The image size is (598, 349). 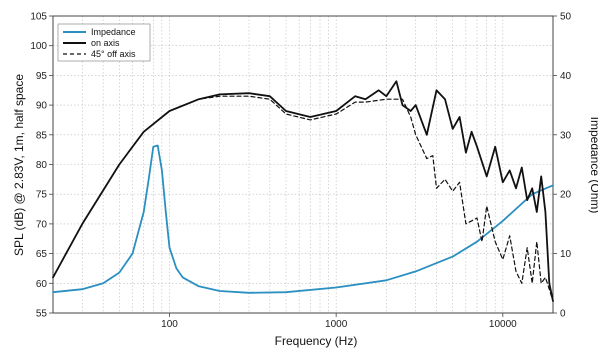 What do you see at coordinates (563, 314) in the screenshot?
I see `right-tick-label: 0` at bounding box center [563, 314].